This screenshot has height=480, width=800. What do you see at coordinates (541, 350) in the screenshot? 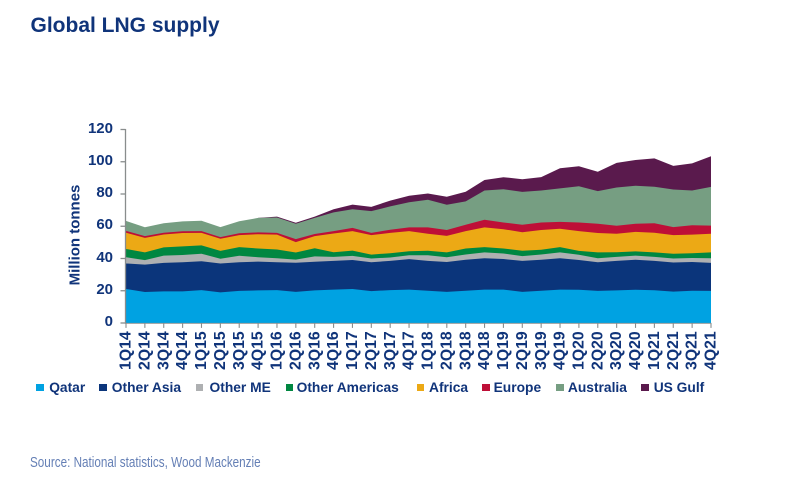
I see `svg-text: 3Q19` at bounding box center [541, 350].